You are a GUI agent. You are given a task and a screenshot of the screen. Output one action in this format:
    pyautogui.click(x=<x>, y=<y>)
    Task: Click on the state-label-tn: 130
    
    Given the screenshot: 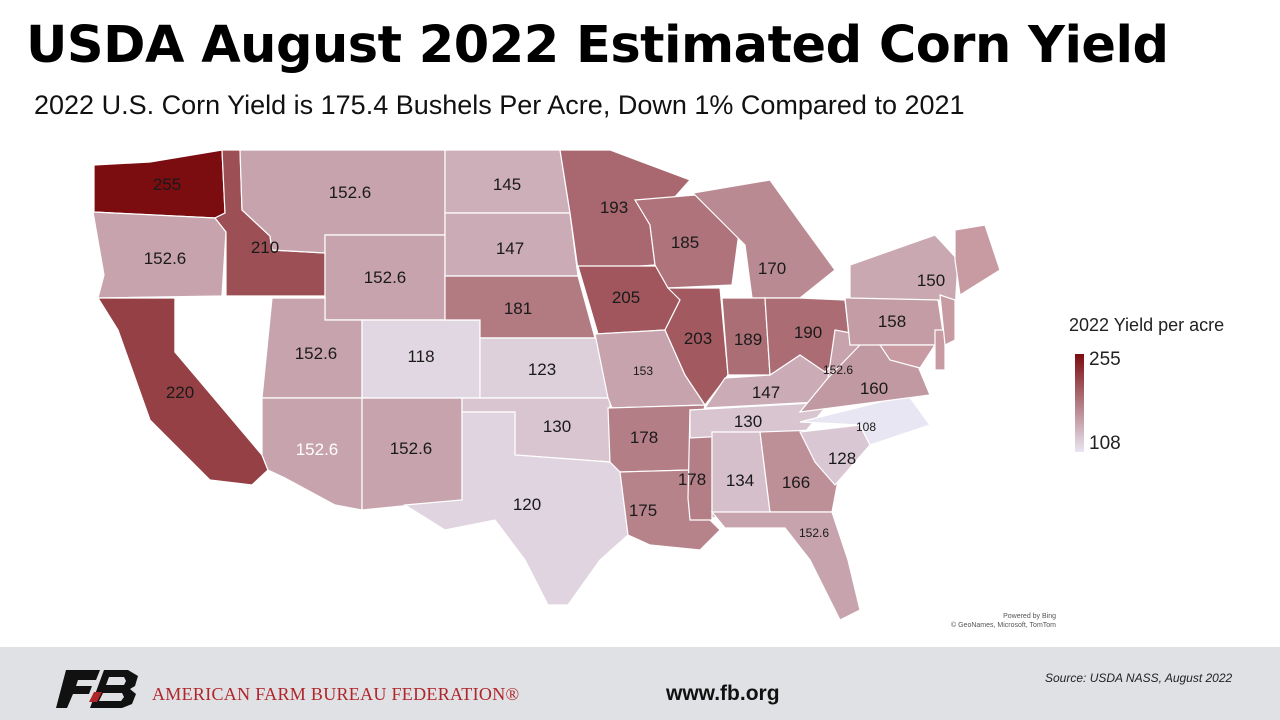 What is the action you would take?
    pyautogui.click(x=748, y=421)
    